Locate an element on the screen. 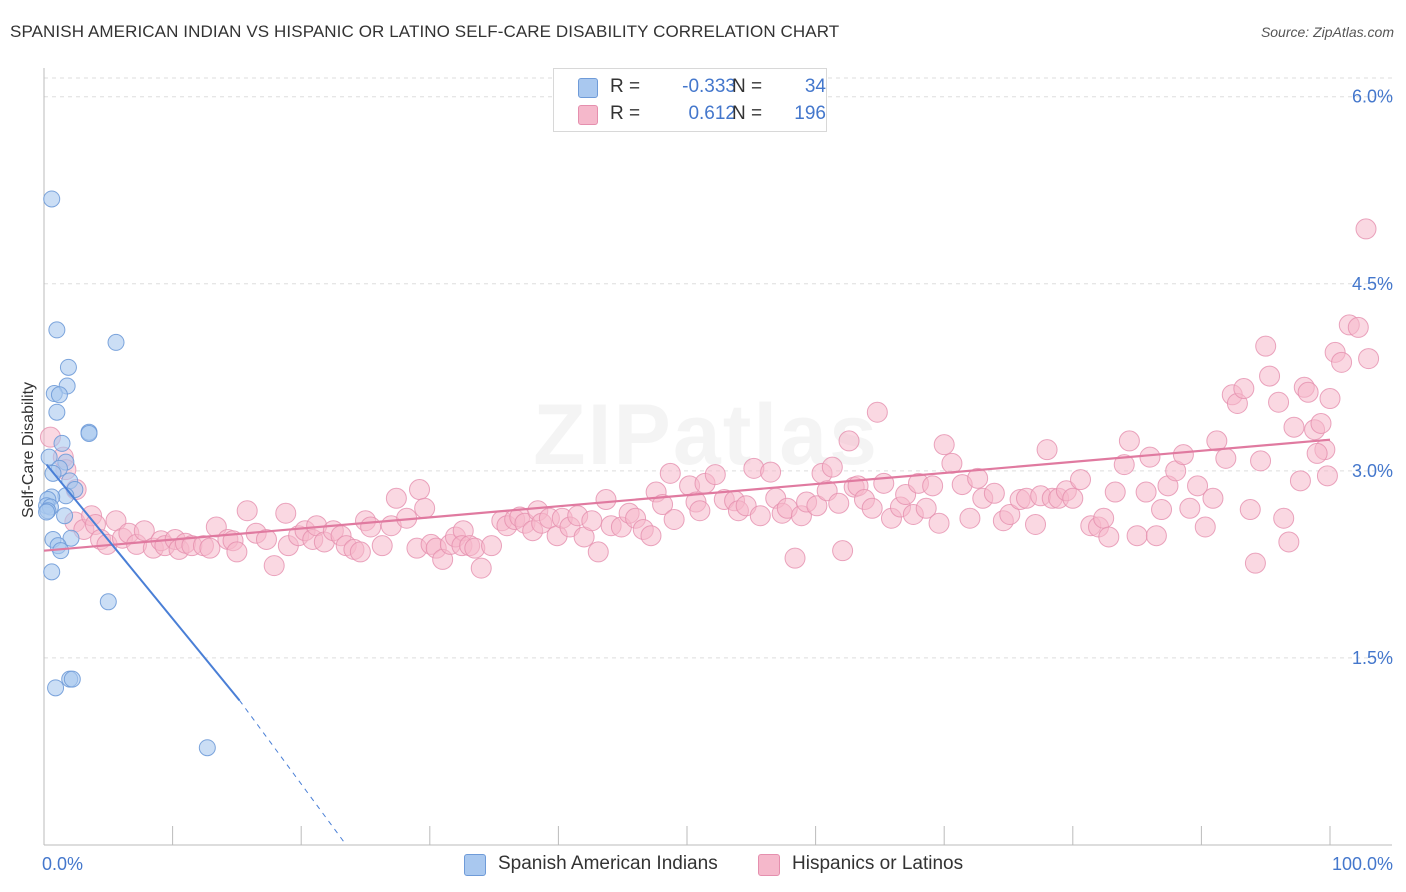 The image size is (1406, 892). bottom-legend-label: Hispanics or Latinos is located at coordinates (878, 863).